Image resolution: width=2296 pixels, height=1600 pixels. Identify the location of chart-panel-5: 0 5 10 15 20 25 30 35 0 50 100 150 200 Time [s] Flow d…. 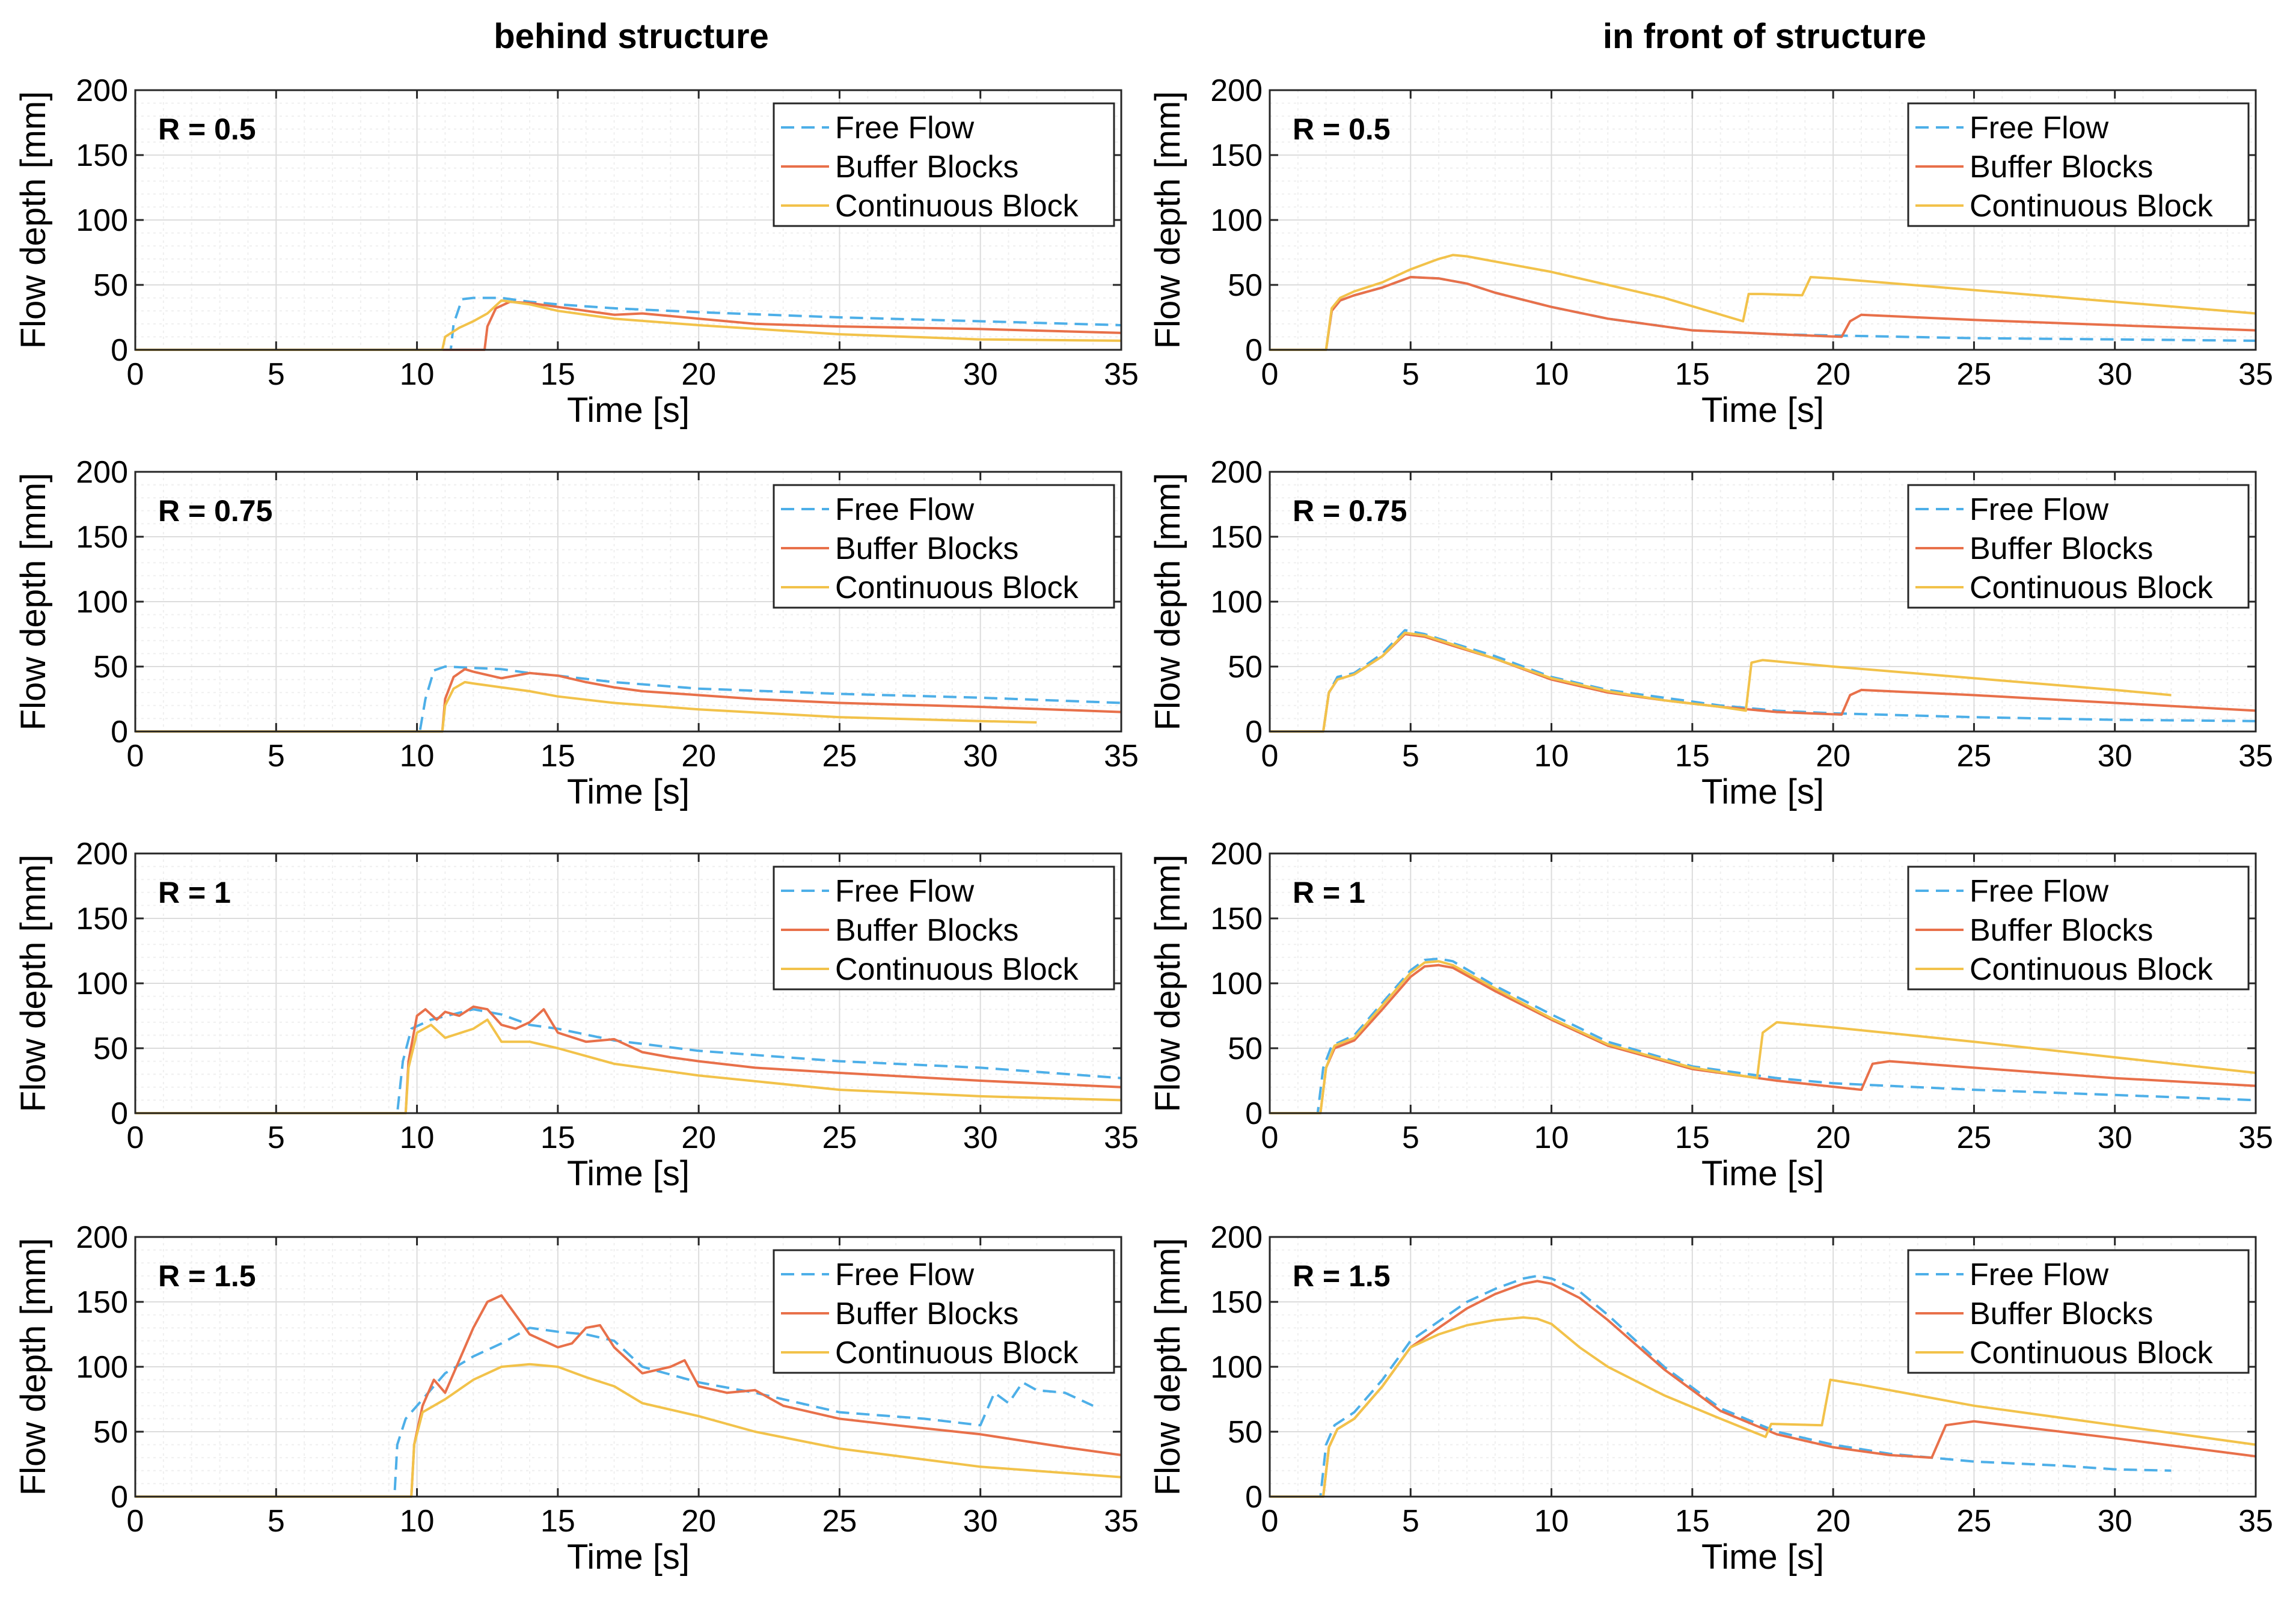
(576, 1015).